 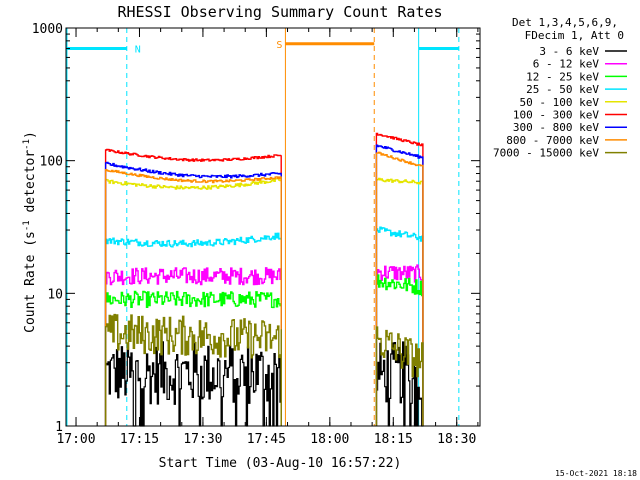 I want to click on series-line-7-seg2, so click(x=399, y=288).